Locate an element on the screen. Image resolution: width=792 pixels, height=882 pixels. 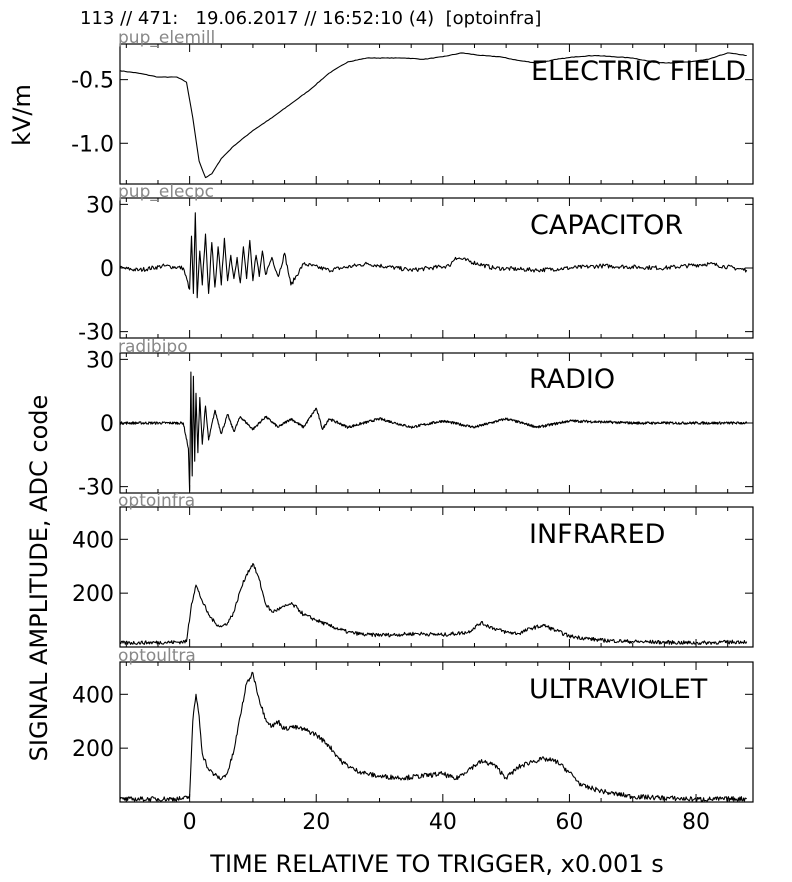
channel-name: optoultra is located at coordinates (157, 656).